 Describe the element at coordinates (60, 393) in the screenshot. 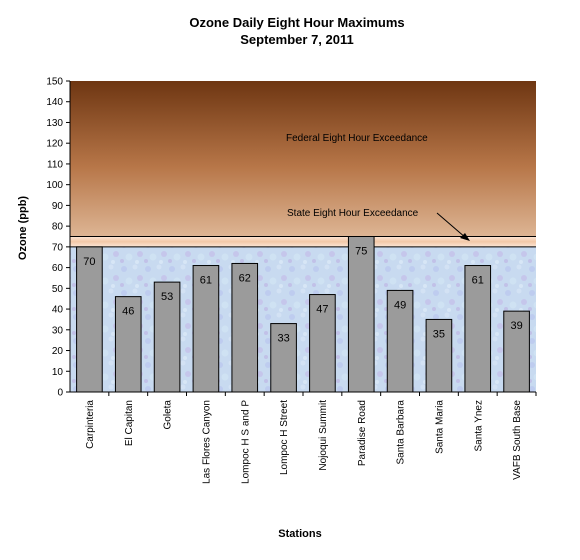

I see `y-tick-label: 0` at that location.